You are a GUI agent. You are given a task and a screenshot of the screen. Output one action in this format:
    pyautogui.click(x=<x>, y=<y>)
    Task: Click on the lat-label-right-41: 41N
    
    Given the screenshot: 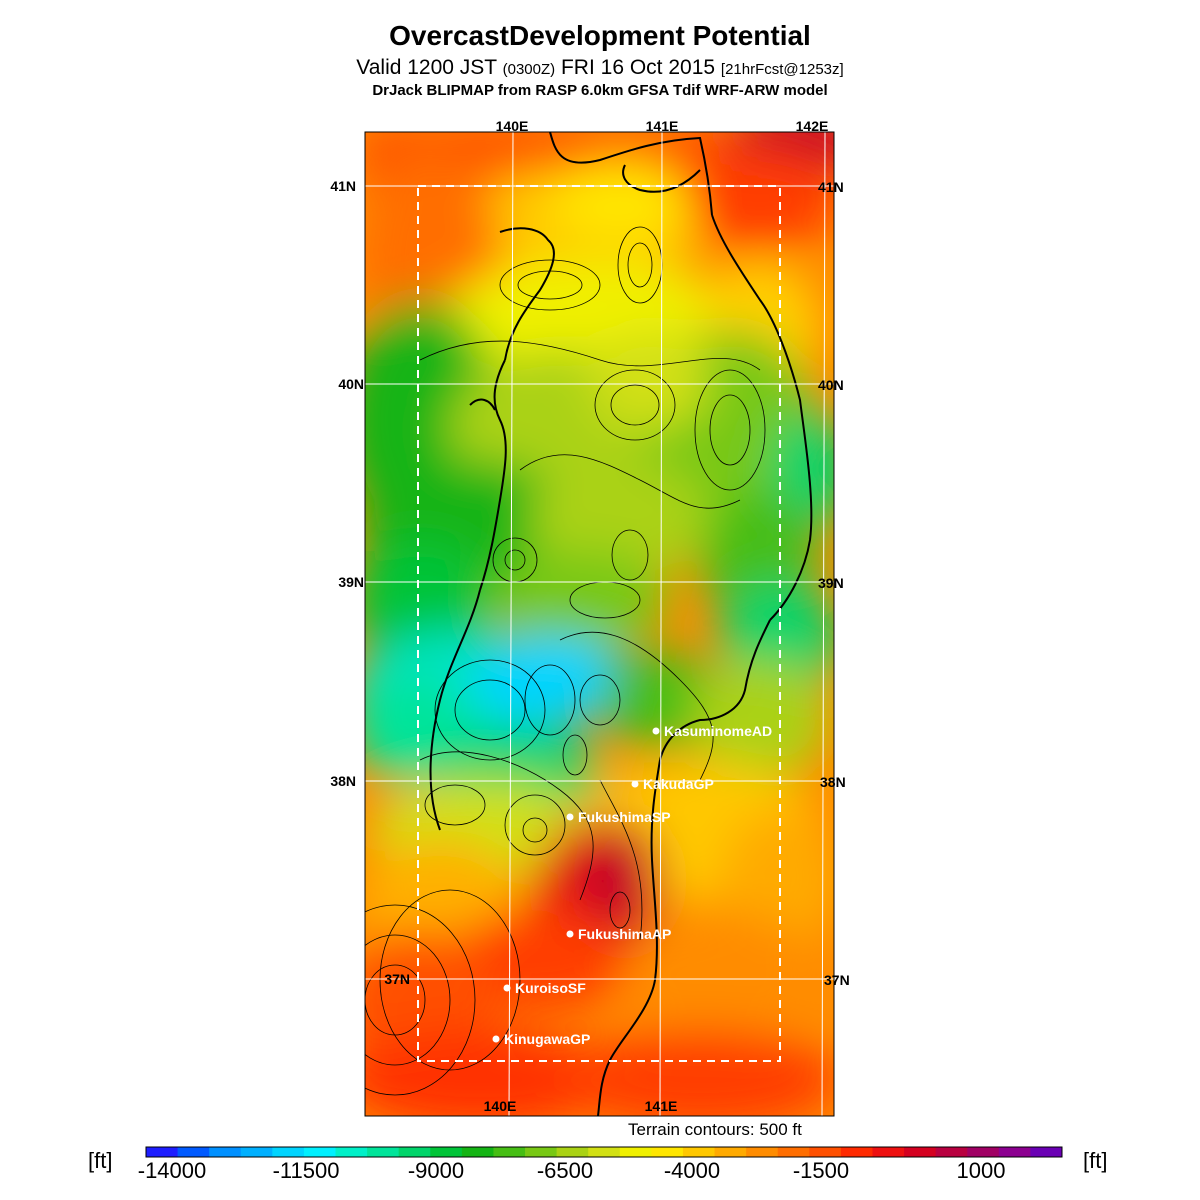 What is the action you would take?
    pyautogui.click(x=831, y=187)
    